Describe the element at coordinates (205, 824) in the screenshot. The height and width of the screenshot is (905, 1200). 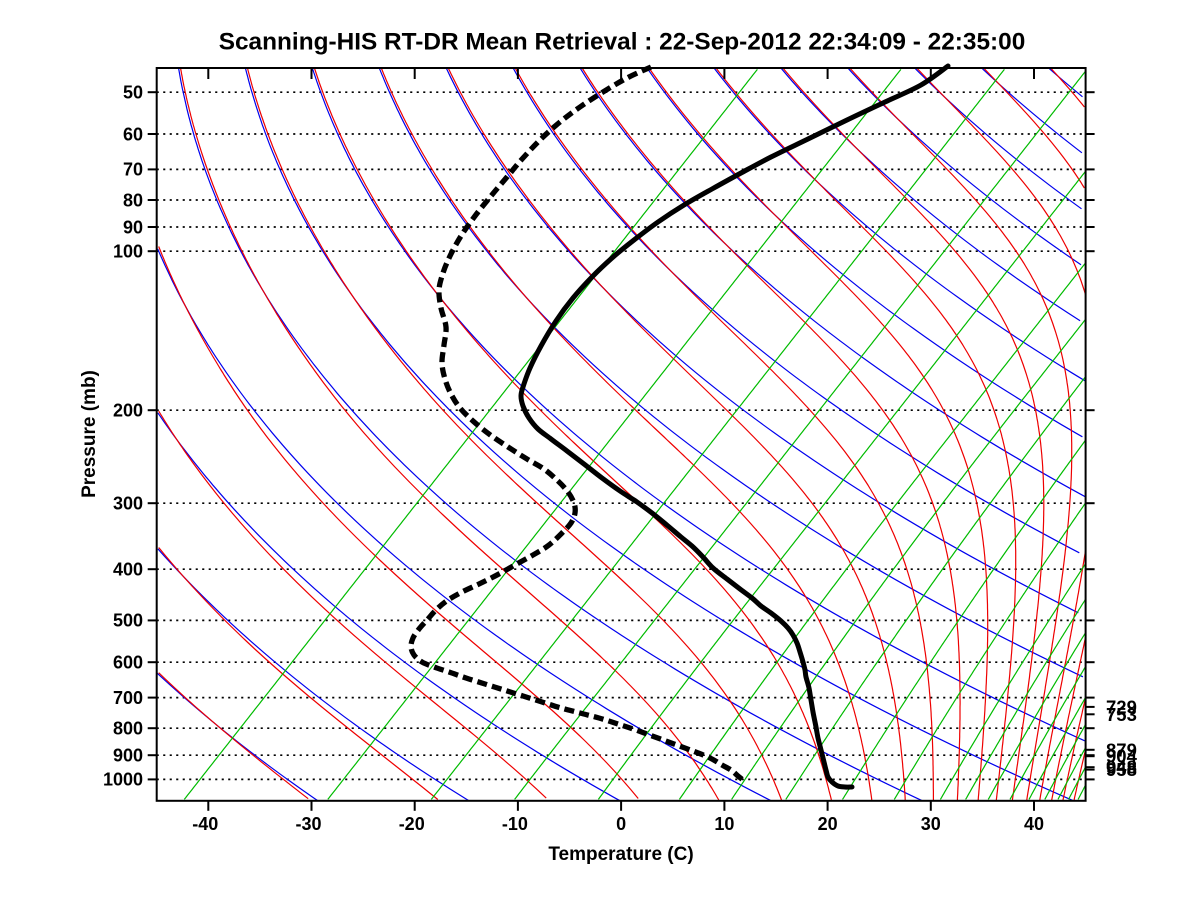
I see `svg-text: -40` at that location.